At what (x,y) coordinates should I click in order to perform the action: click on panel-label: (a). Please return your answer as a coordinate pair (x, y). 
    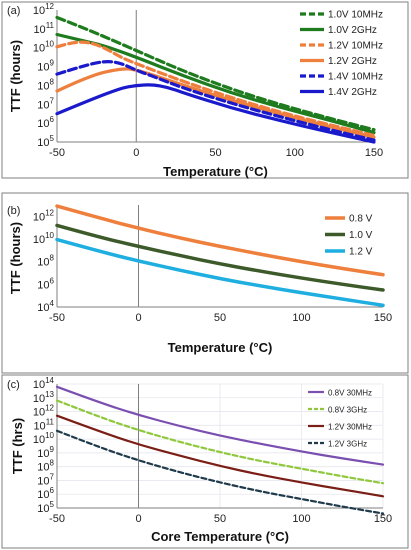
    Looking at the image, I should click on (13, 11).